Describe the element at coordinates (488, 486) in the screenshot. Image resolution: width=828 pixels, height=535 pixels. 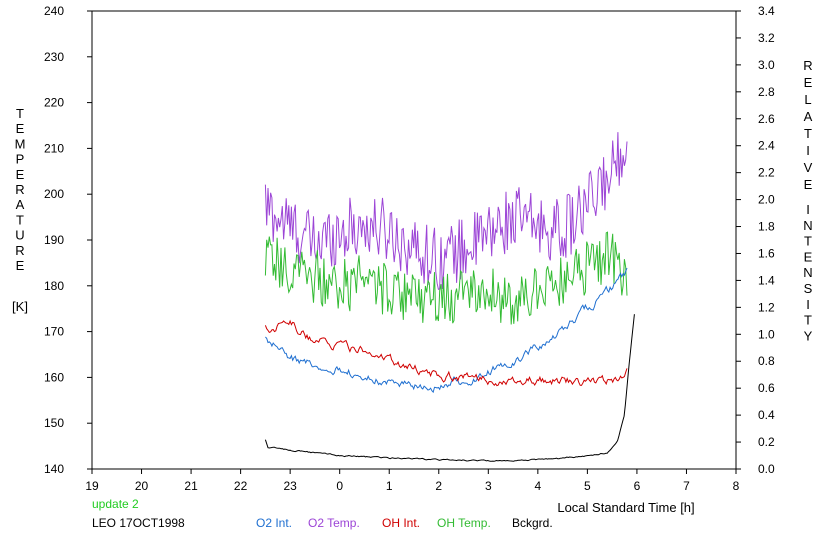
I see `x-tick-label: 3` at that location.